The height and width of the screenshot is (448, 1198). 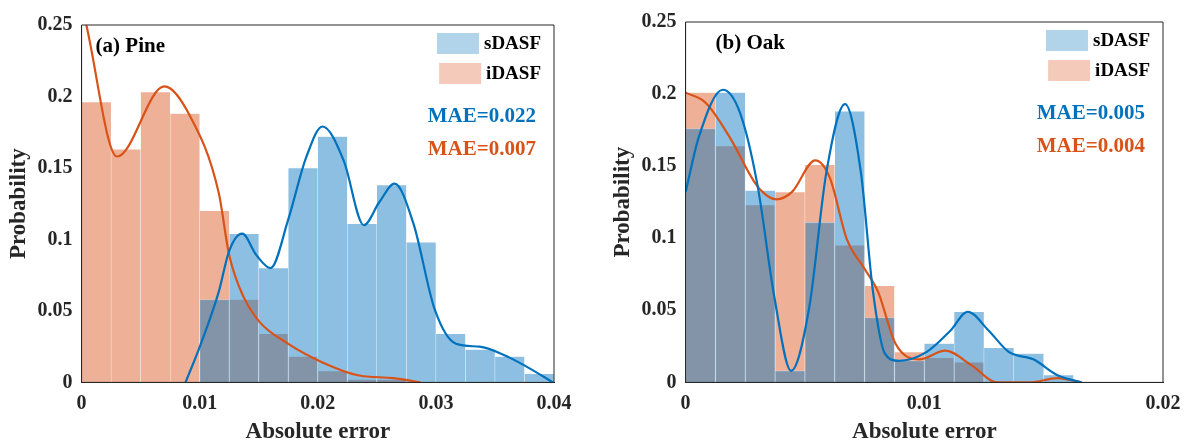 What do you see at coordinates (750, 42) in the screenshot?
I see `chart-title: (b) Oak` at bounding box center [750, 42].